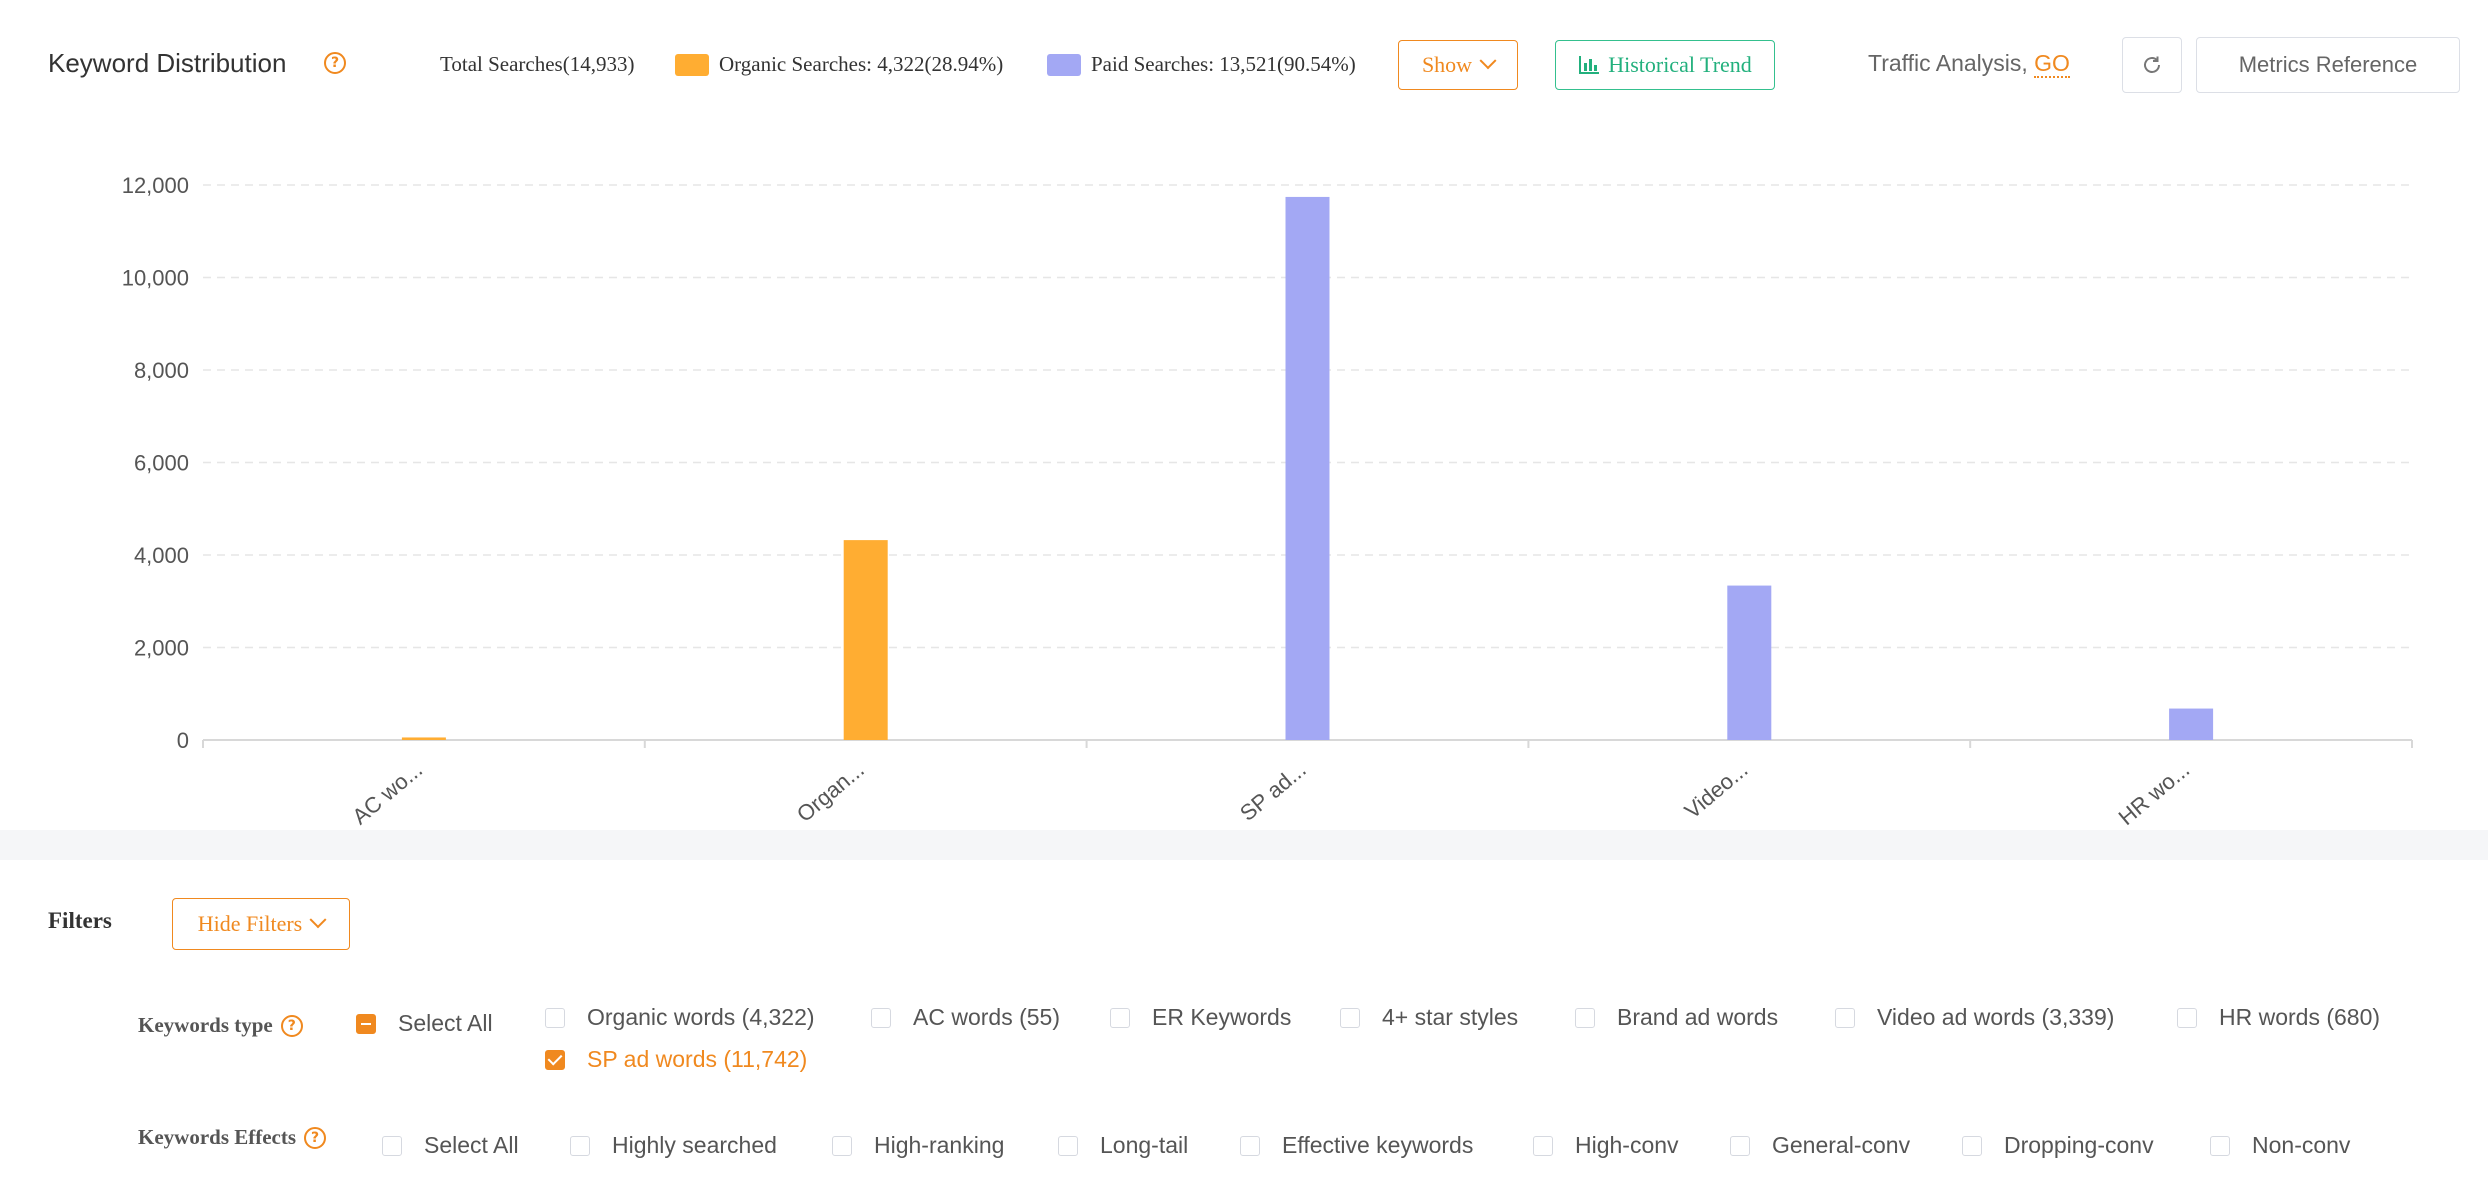 The image size is (2488, 1190). Describe the element at coordinates (167, 63) in the screenshot. I see `page-title: Keyword Distribution` at that location.